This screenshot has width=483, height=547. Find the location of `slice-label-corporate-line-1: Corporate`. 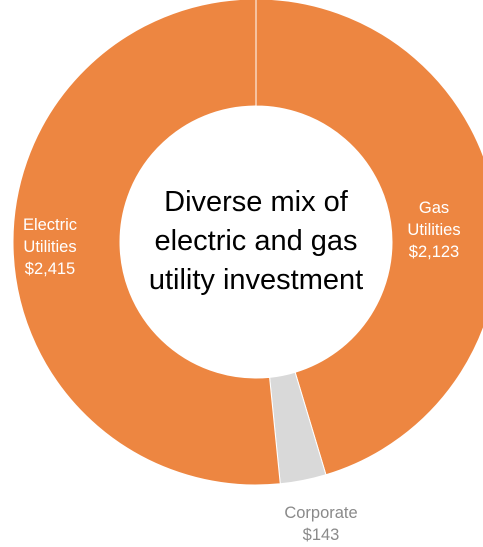

slice-label-corporate-line-1: Corporate is located at coordinates (320, 513).